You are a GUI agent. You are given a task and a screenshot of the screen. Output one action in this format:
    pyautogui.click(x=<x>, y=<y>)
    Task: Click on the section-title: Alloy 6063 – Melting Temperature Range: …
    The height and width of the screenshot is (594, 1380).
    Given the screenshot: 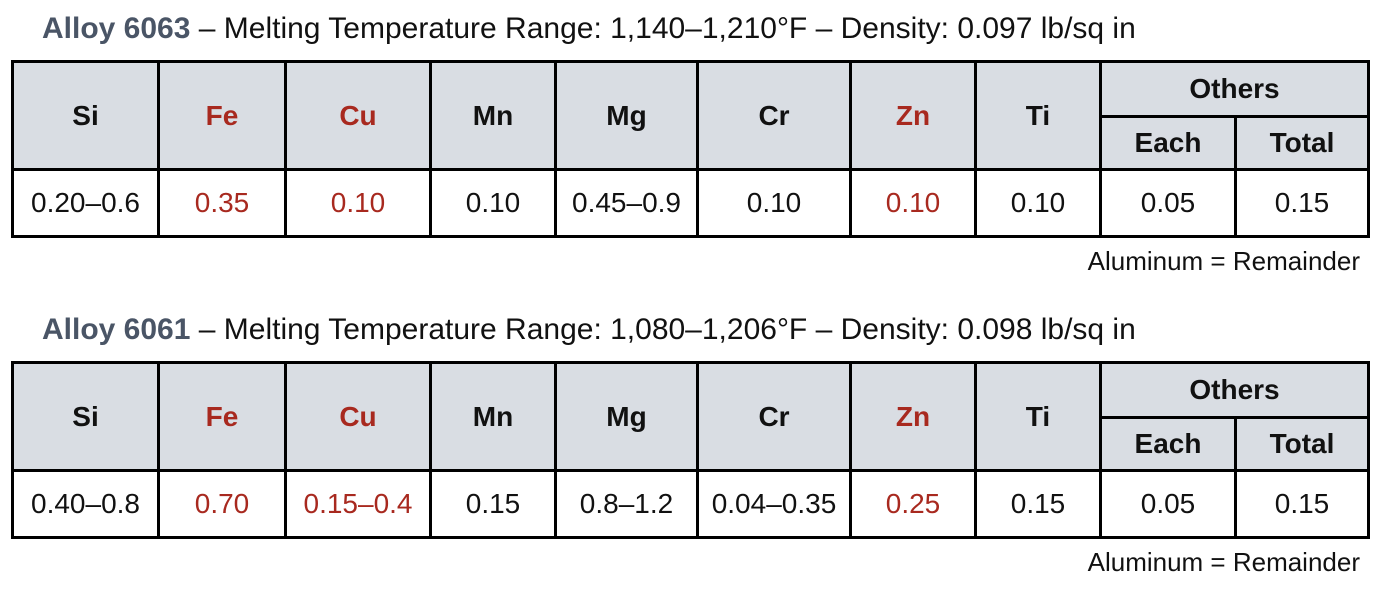 What is the action you would take?
    pyautogui.click(x=589, y=29)
    